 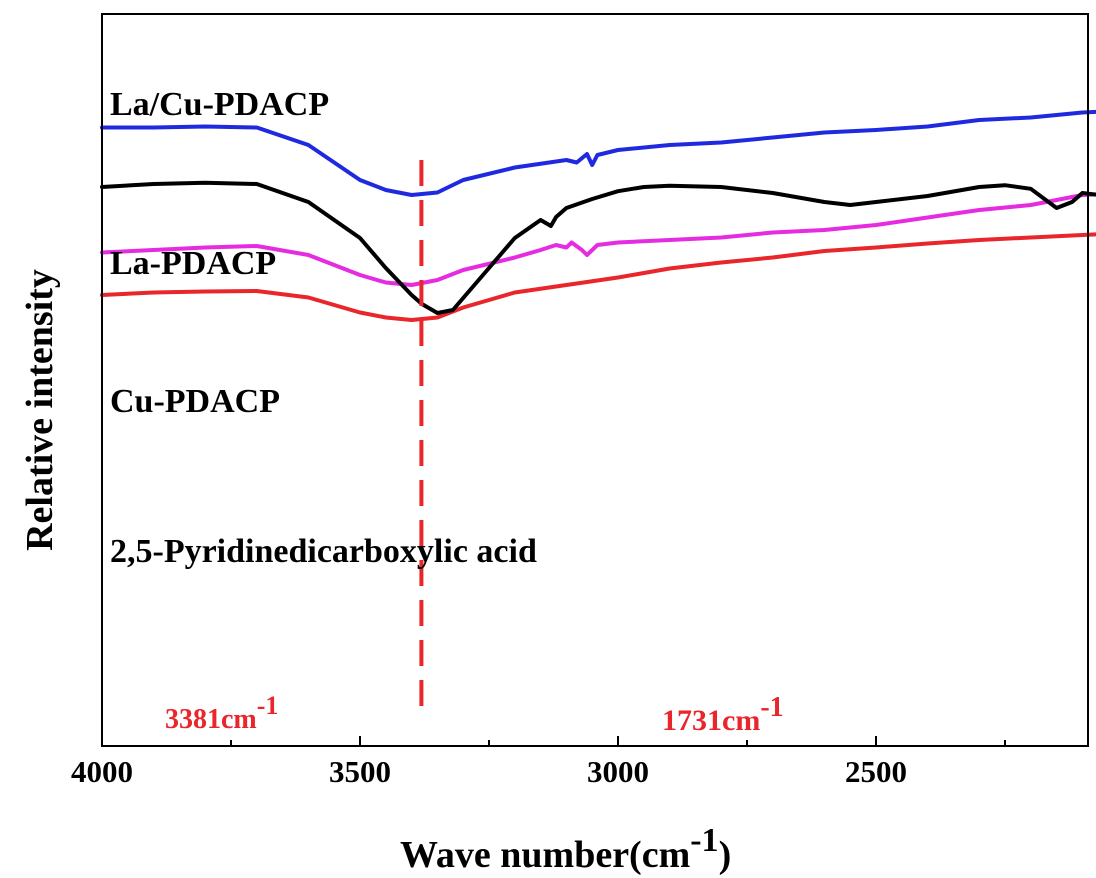 What do you see at coordinates (195, 401) in the screenshot?
I see `series-label-cu-pdacp: Cu-PDACP` at bounding box center [195, 401].